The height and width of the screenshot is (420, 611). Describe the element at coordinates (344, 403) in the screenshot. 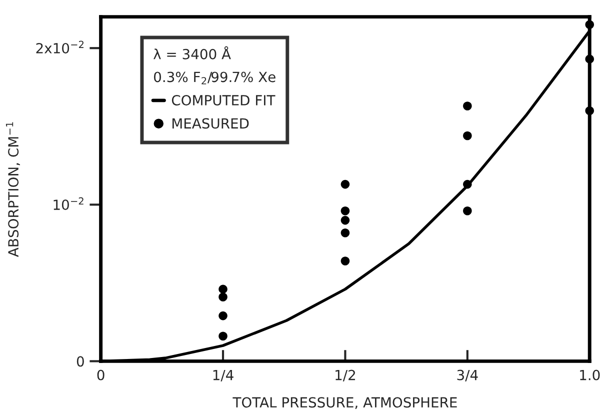

I see `x-axis-title: TOTAL PRESSURE, ATMOSPHERE` at that location.